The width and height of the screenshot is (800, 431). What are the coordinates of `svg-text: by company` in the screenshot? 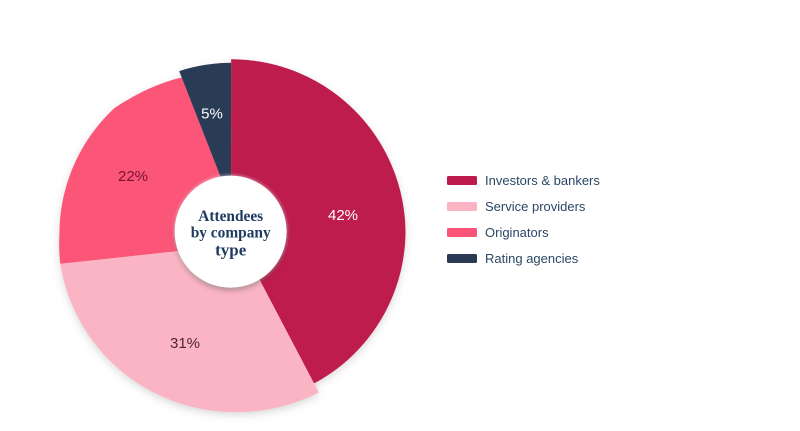 It's located at (231, 233).